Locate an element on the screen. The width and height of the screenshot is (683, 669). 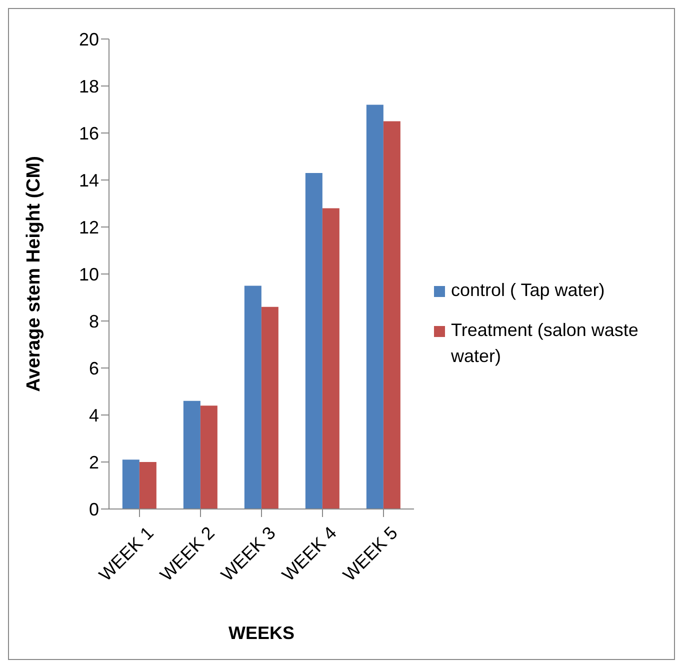
y-tick-label: 16 is located at coordinates (88, 133).